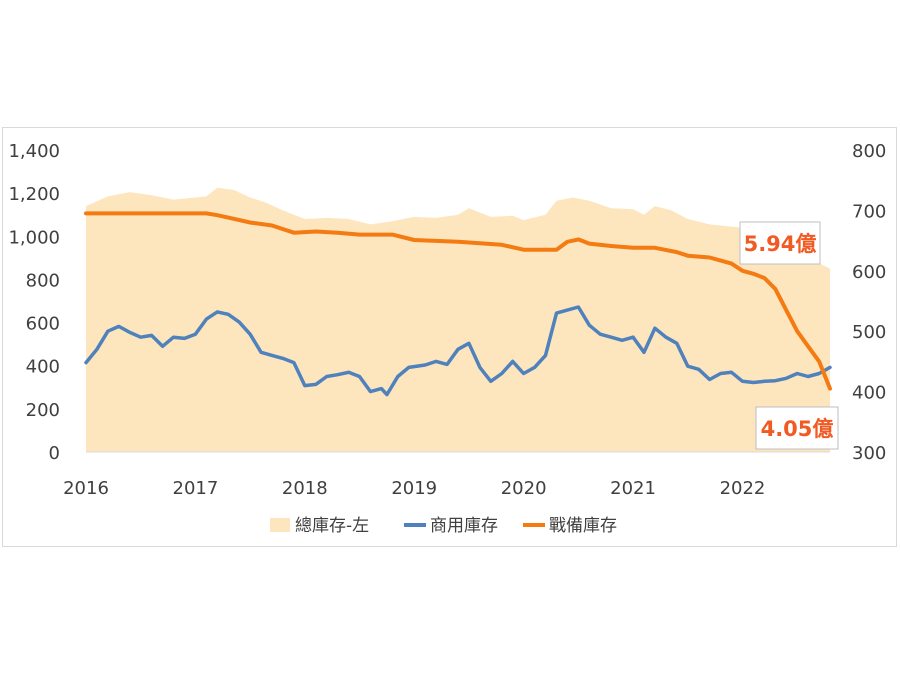  Describe the element at coordinates (458, 351) in the screenshot. I see `commercial-stock-line` at that location.